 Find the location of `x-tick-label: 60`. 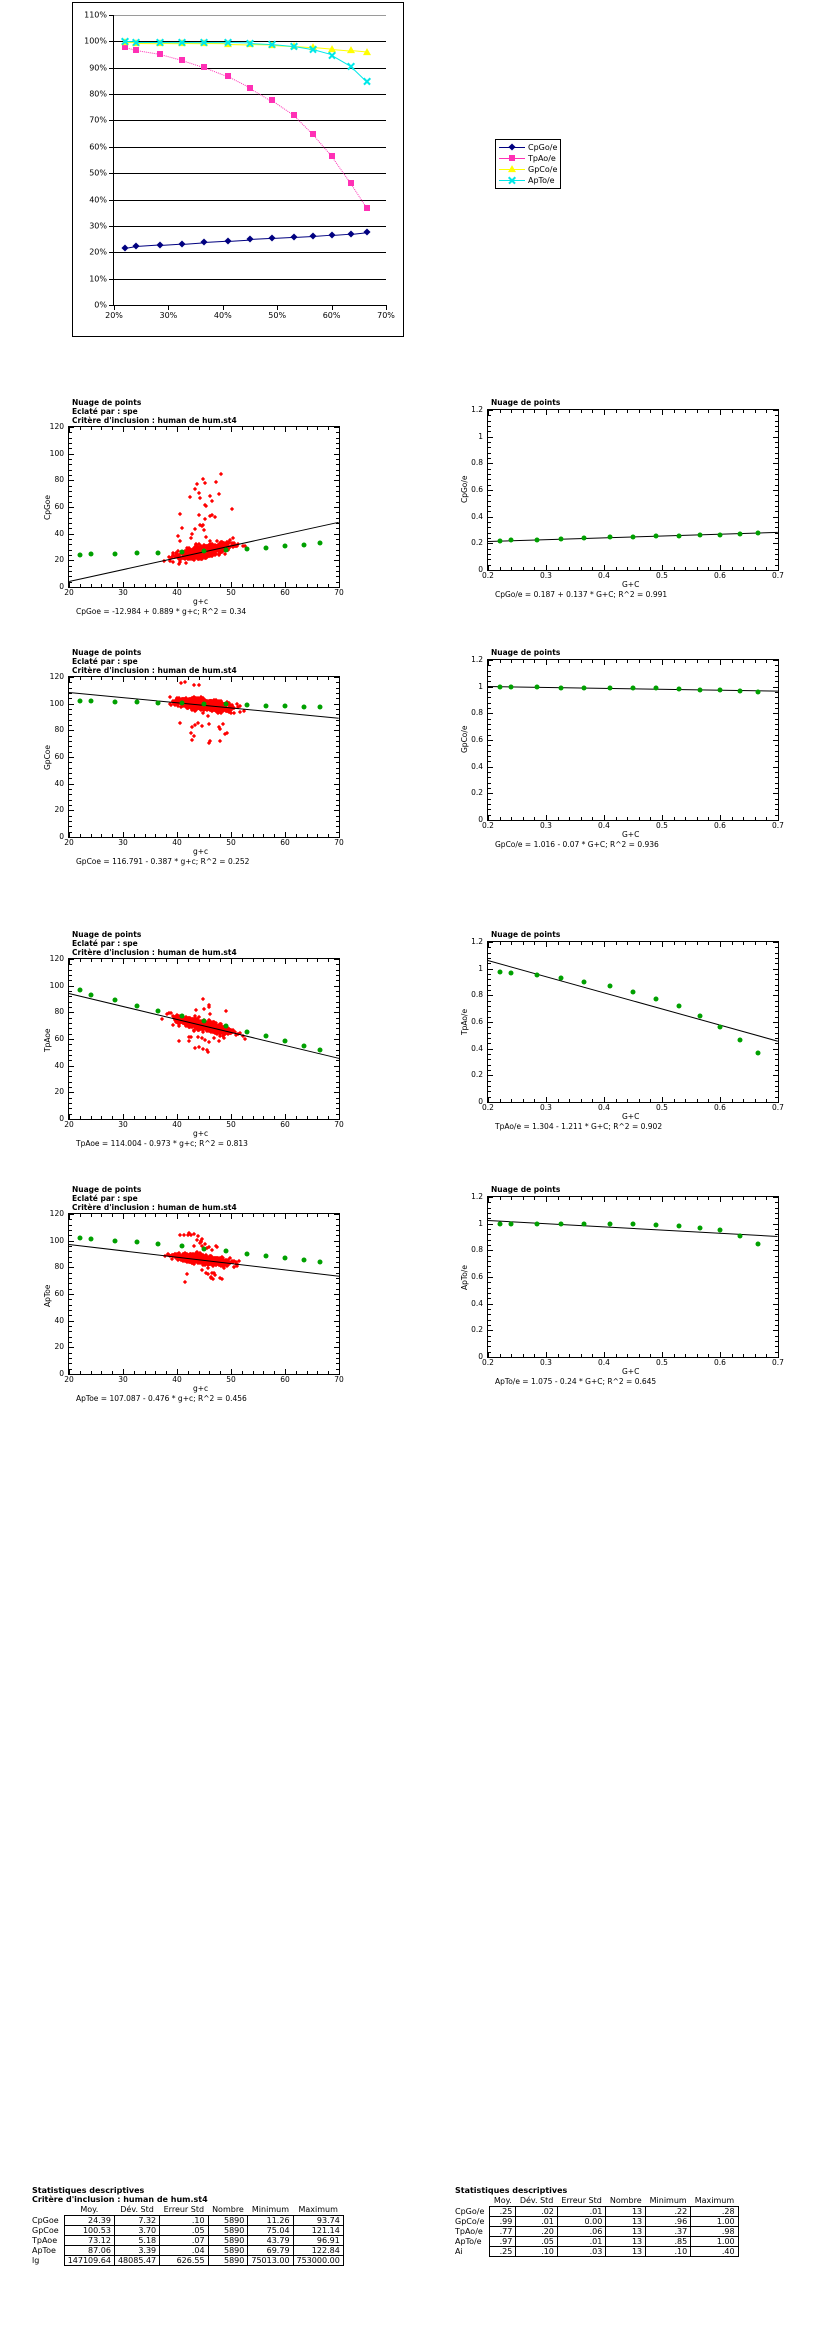

x-tick-label: 60 is located at coordinates (285, 592).